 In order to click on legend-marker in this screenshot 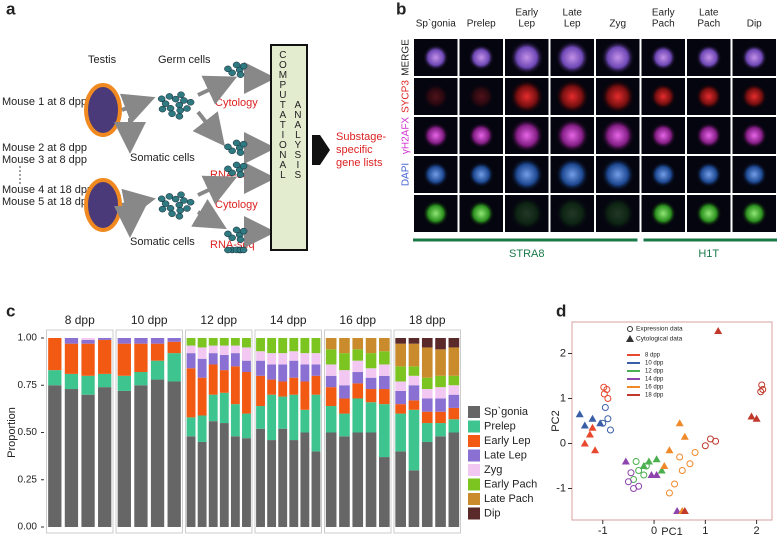, I will do `click(630, 338)`.